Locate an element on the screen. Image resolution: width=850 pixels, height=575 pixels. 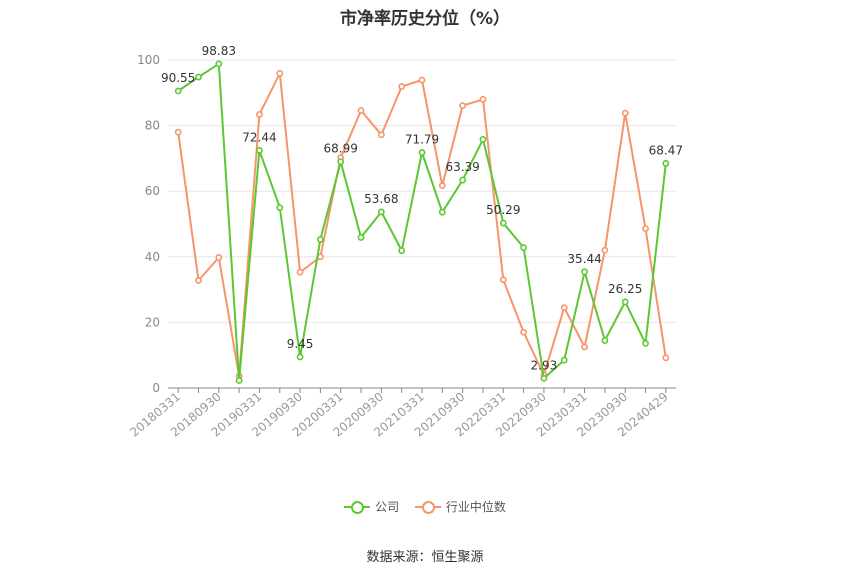
data-label: 26.25 is located at coordinates (625, 289).